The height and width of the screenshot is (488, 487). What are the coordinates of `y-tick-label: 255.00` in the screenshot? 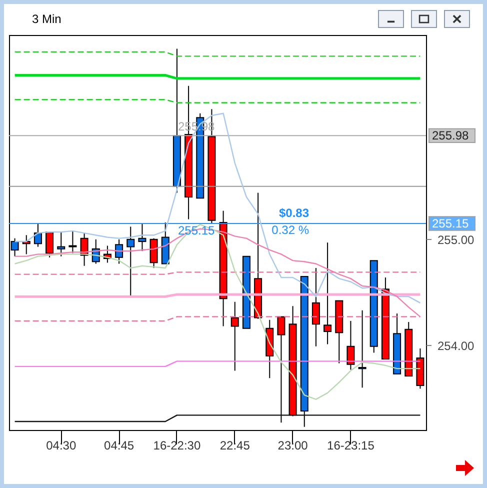 It's located at (456, 239).